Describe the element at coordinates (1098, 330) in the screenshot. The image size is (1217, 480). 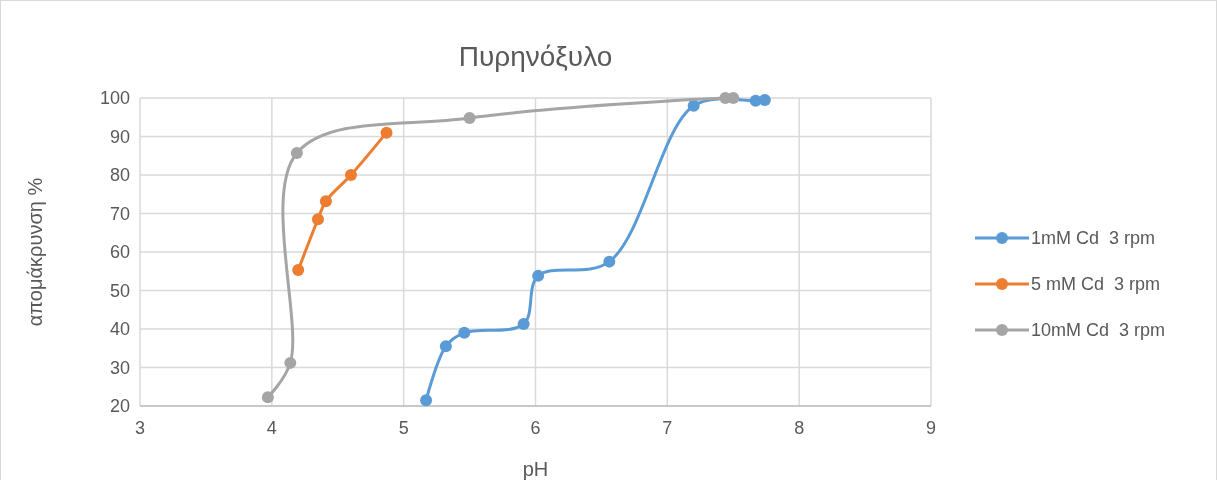
I see `legend-label: 10mM Cd 3 rpm` at that location.